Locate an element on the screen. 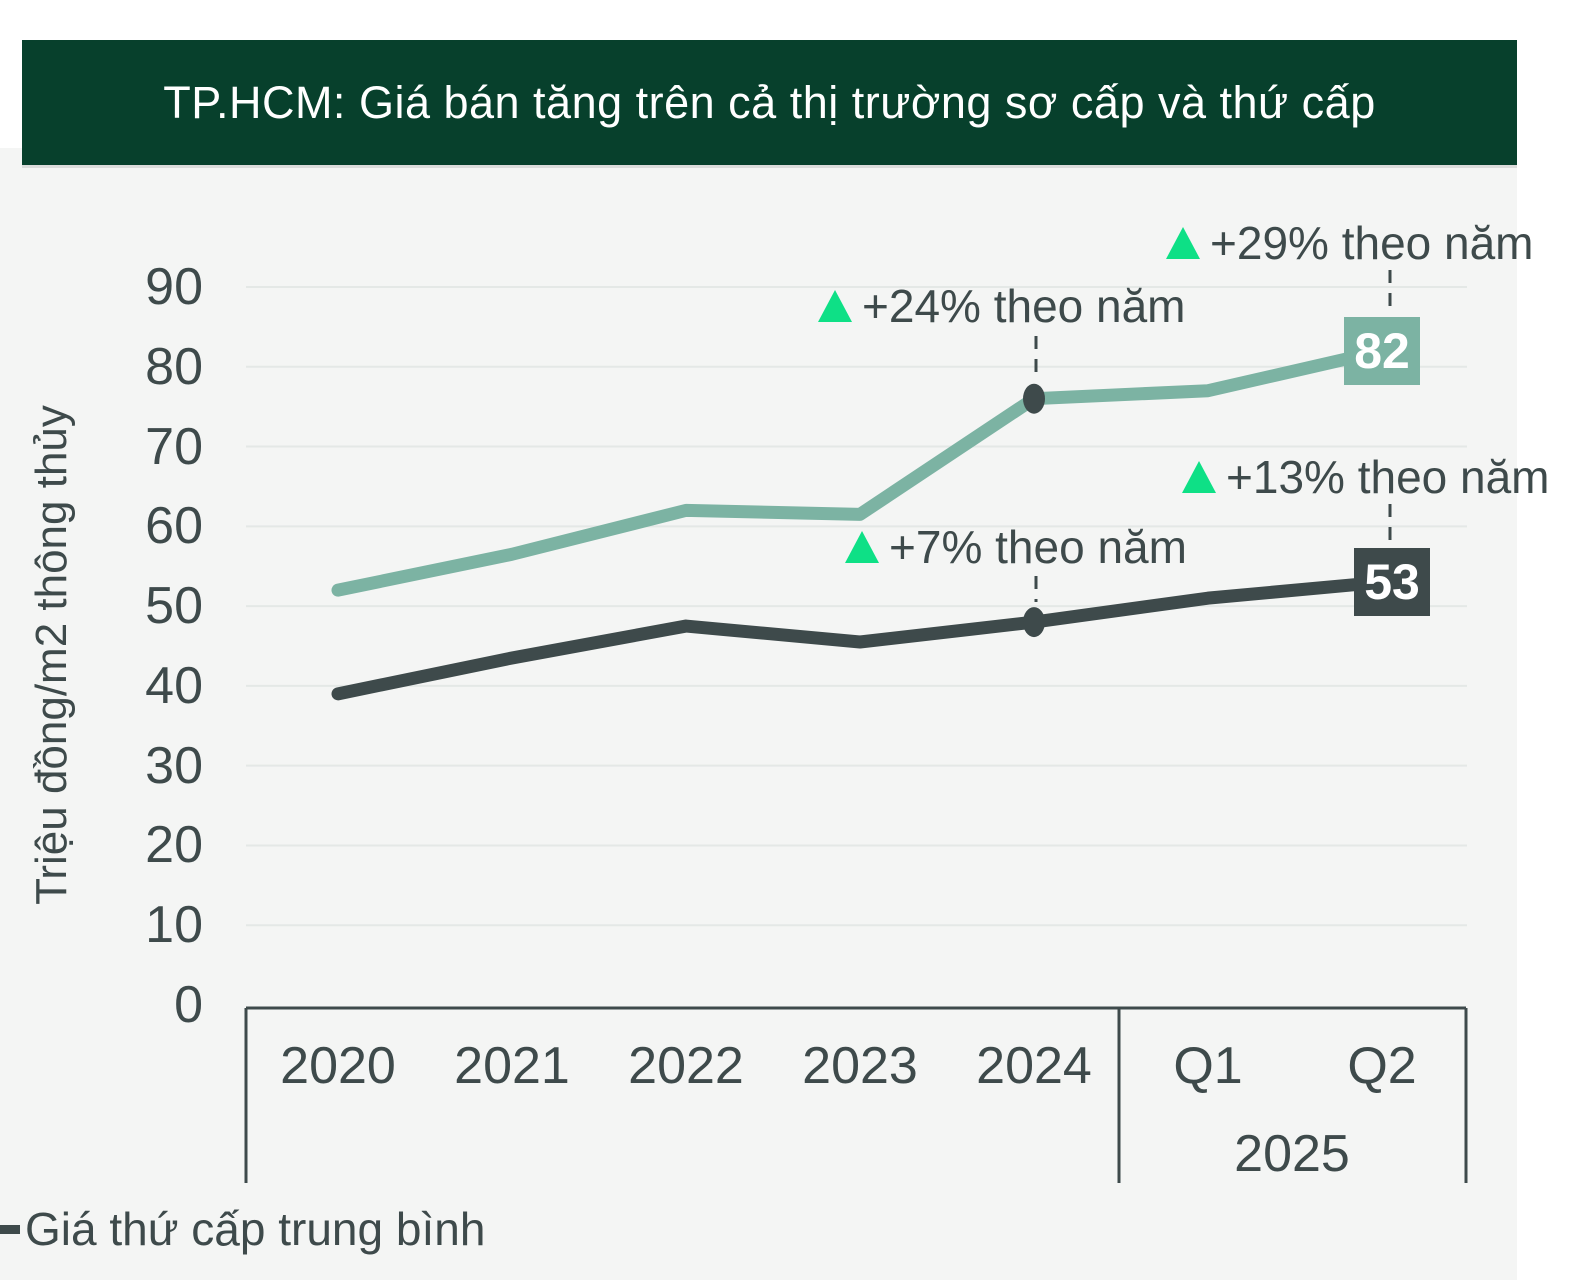  y-tick-label-10: 10 is located at coordinates (174, 925).